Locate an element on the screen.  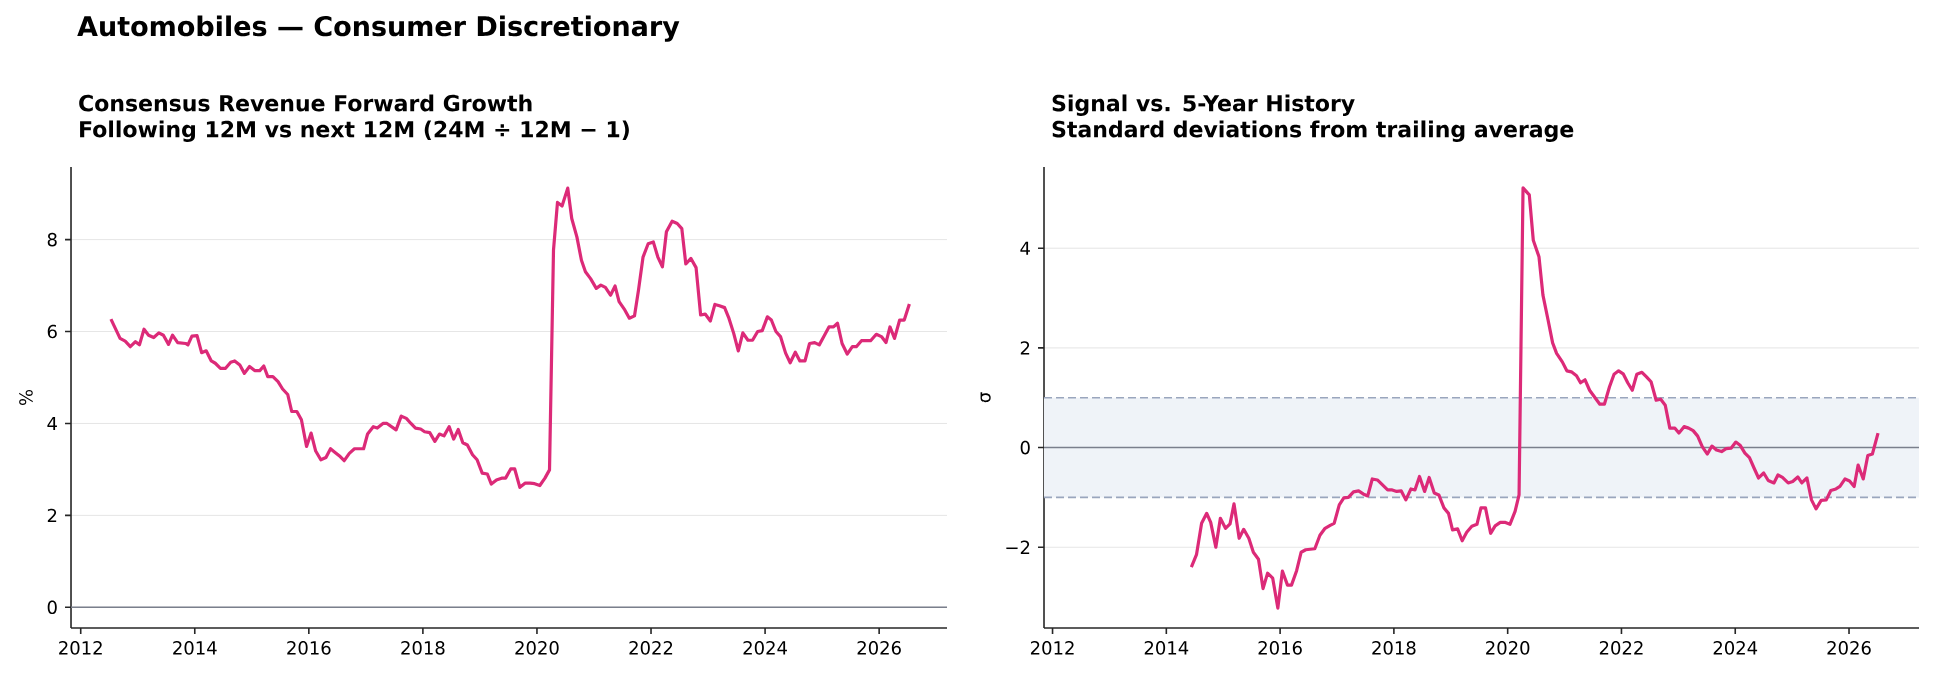
text: Automobiles — Consumer Discretionary is located at coordinates (378, 28).